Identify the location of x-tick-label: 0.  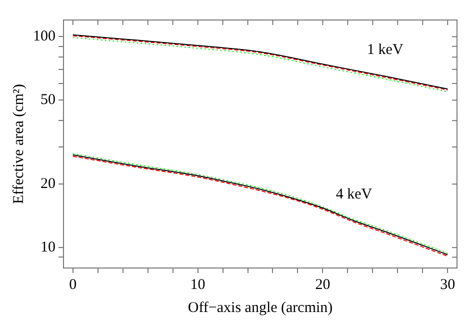
(73, 284).